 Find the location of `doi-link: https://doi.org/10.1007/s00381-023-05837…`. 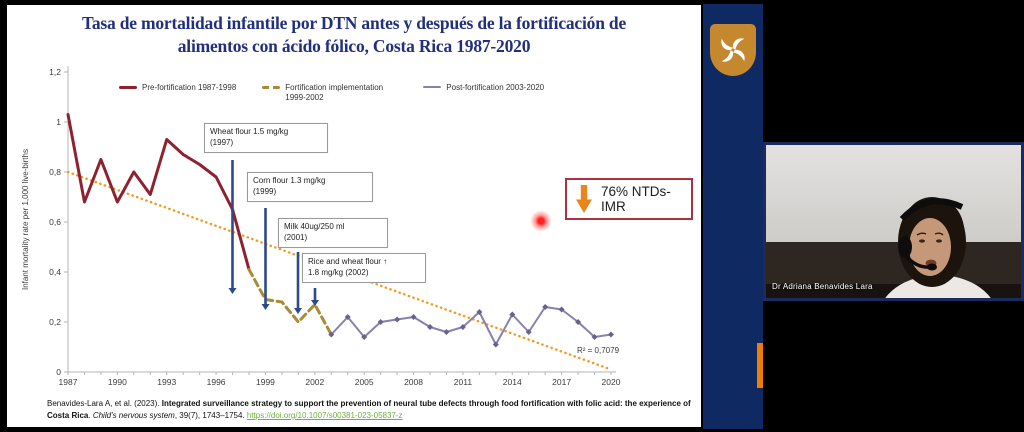

doi-link: https://doi.org/10.1007/s00381-023-05837… is located at coordinates (324, 415).